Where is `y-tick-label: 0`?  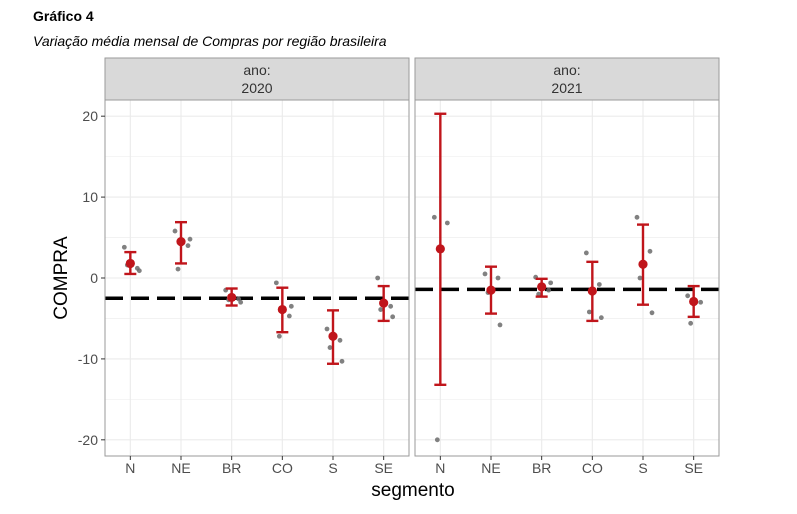
y-tick-label: 0 is located at coordinates (94, 278).